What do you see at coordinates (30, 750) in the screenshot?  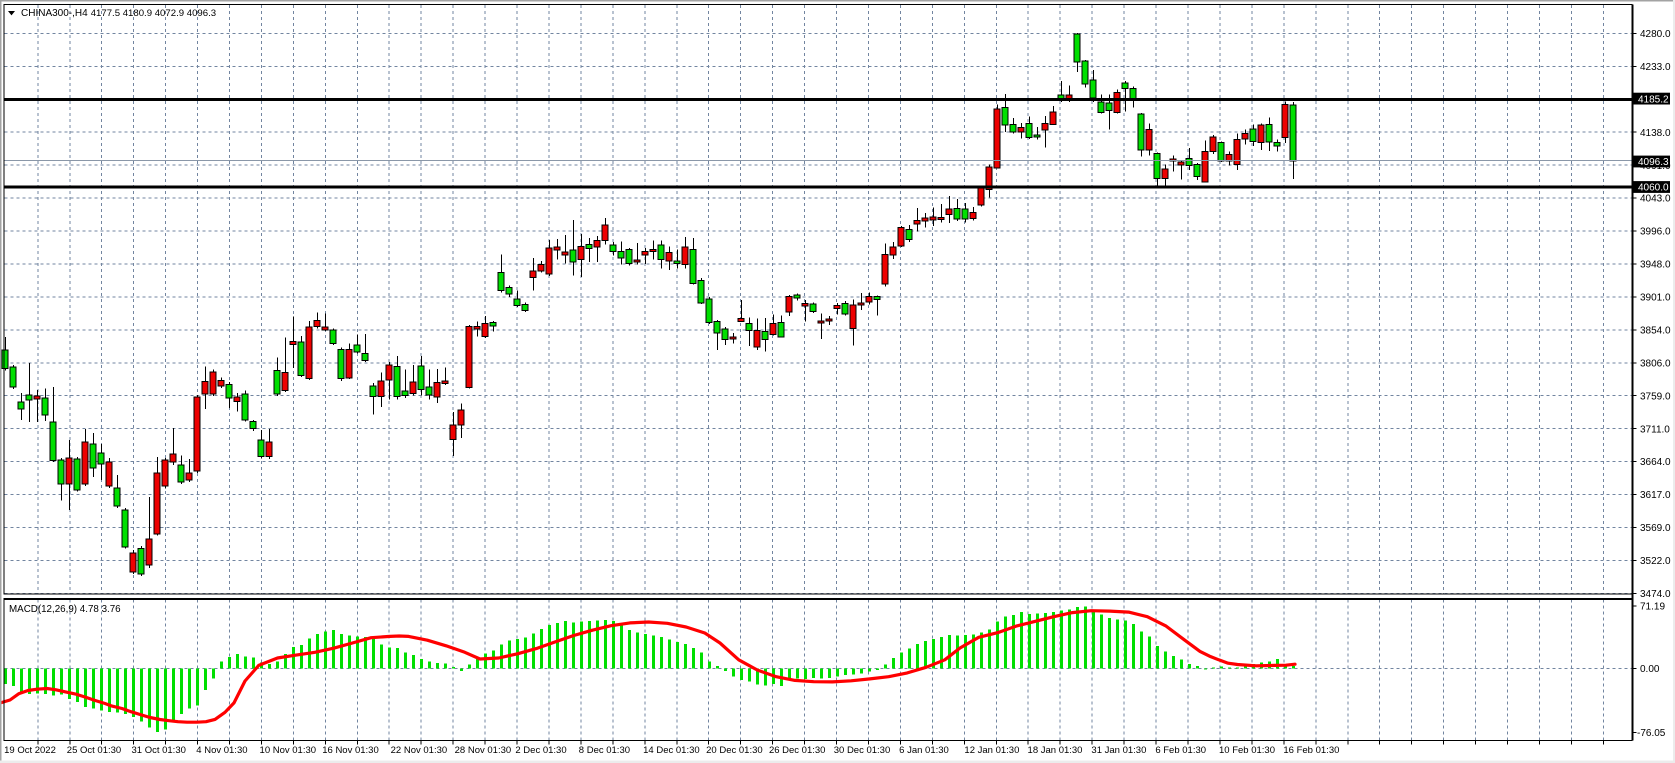 I see `svg-text: 19 Oct 2022` at bounding box center [30, 750].